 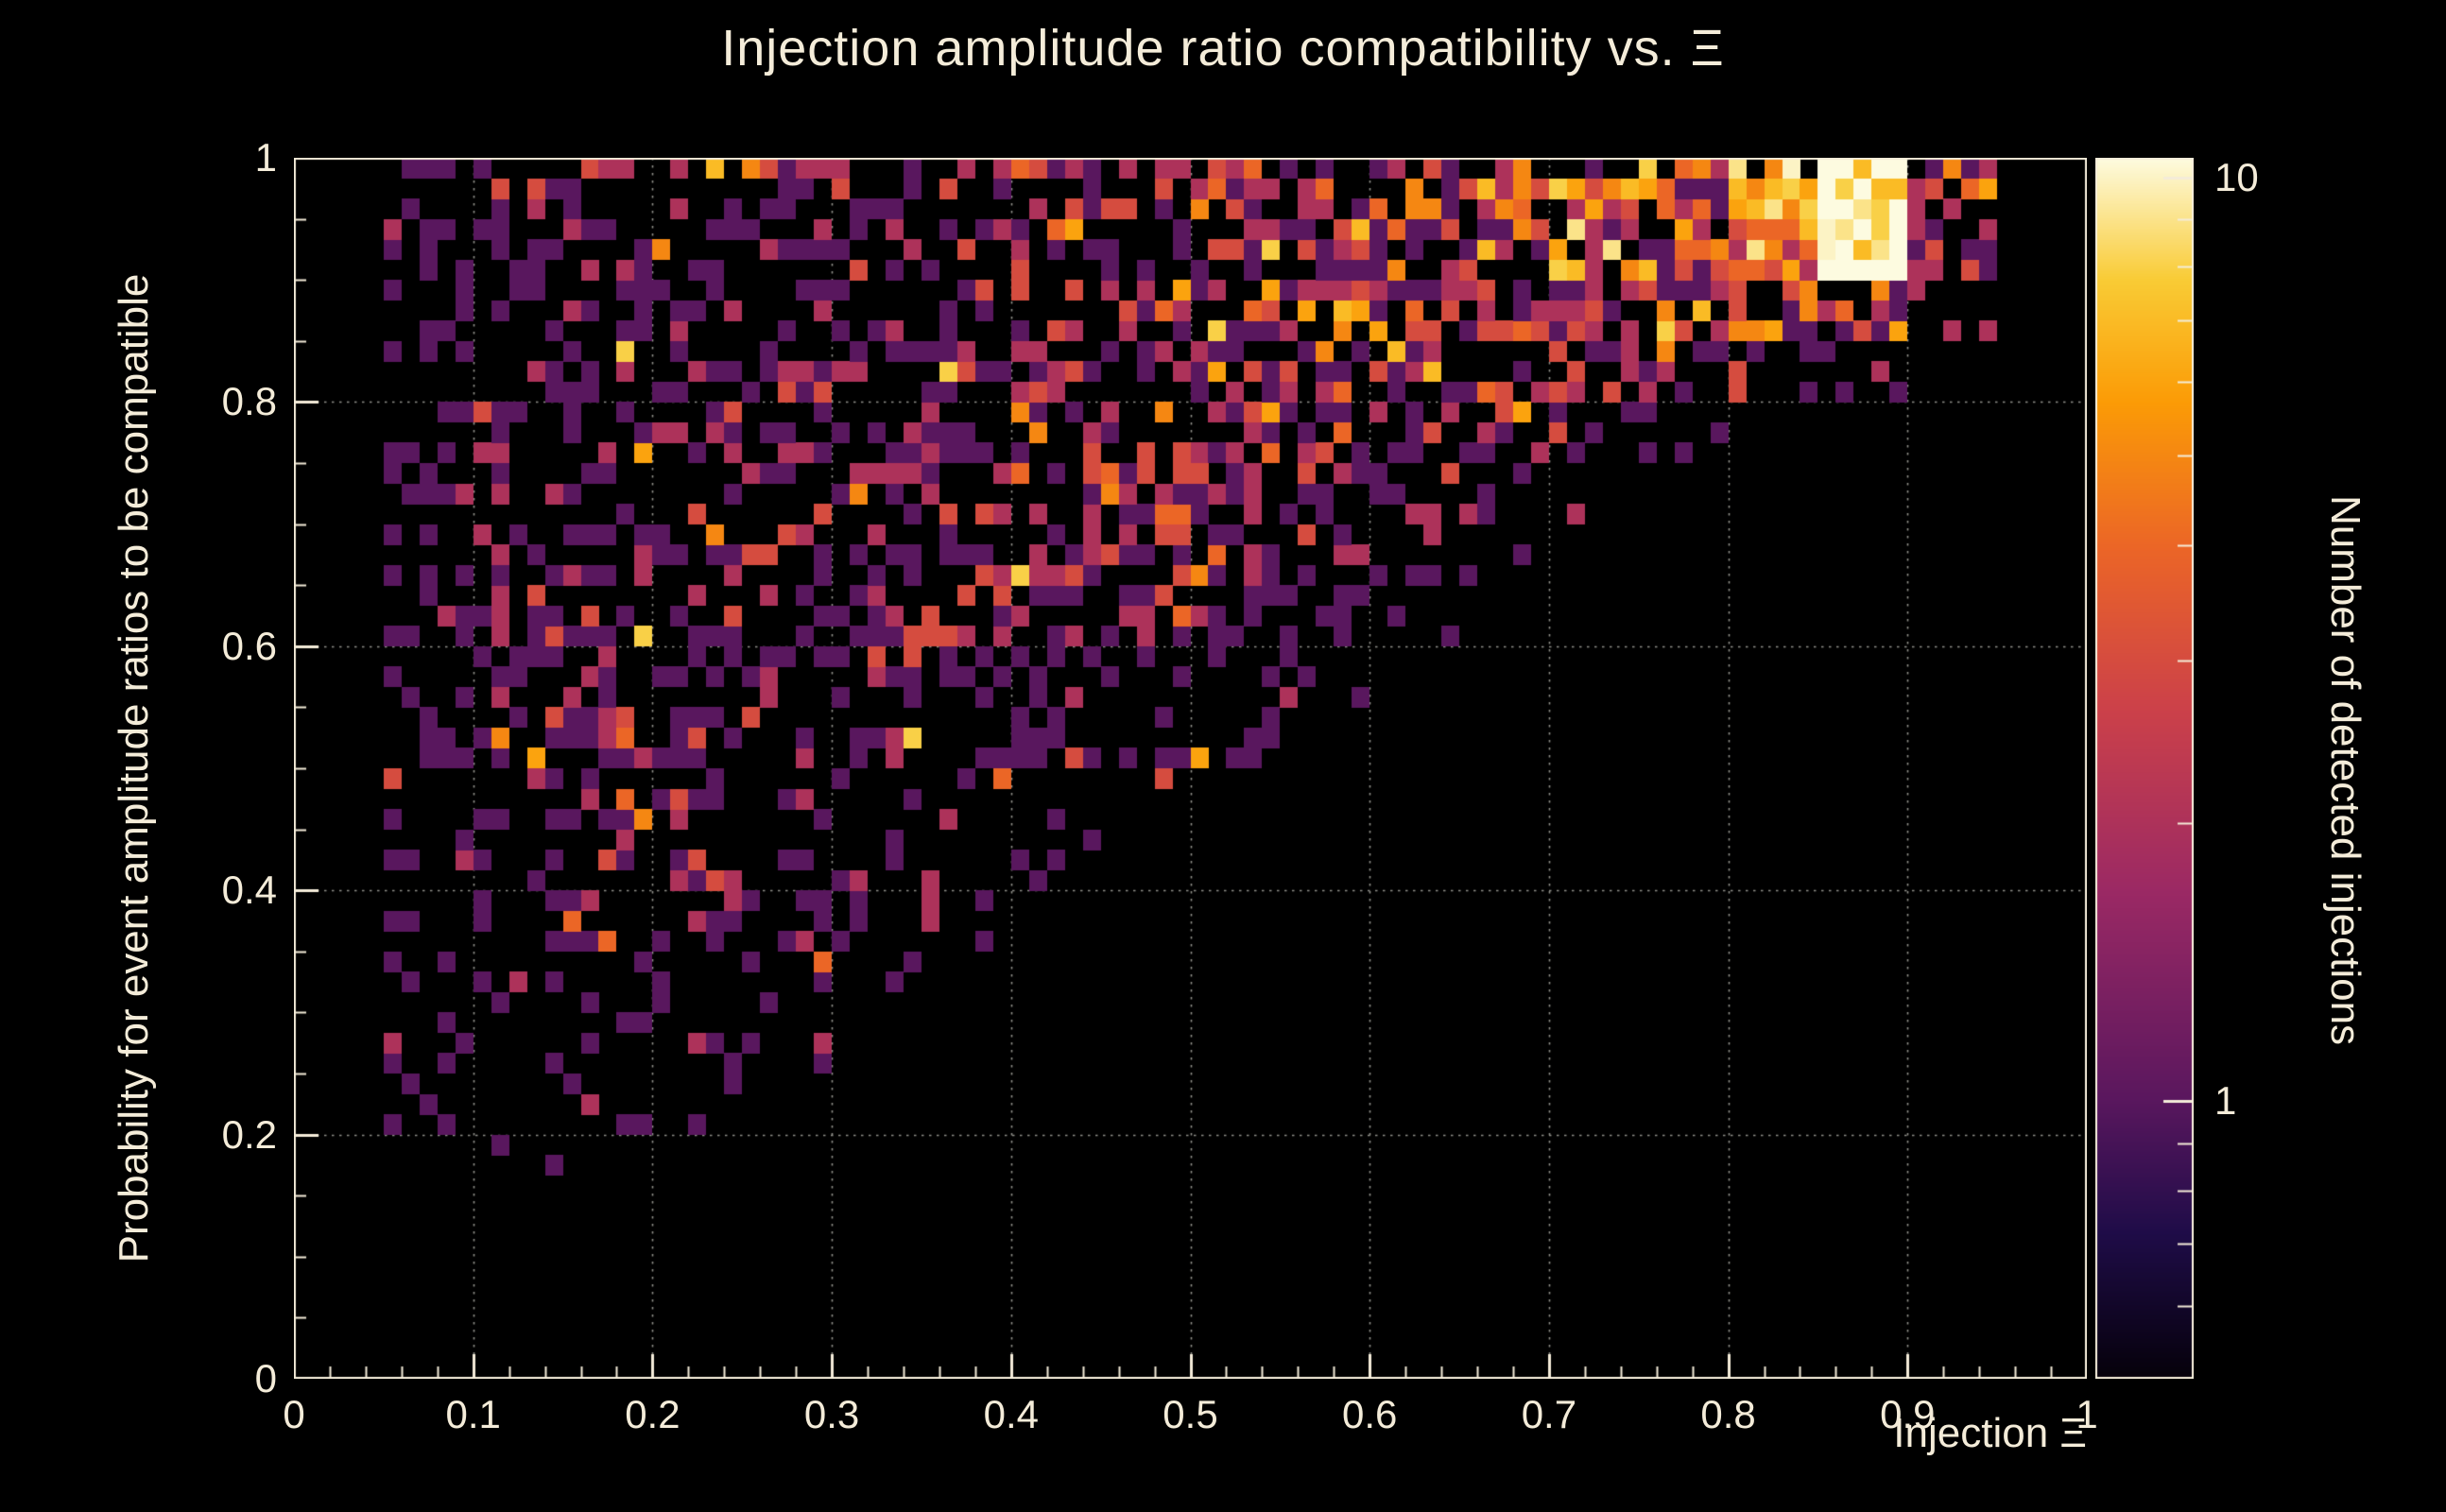 What do you see at coordinates (249, 401) in the screenshot?
I see `y-tick-label-0.8: 0.8` at bounding box center [249, 401].